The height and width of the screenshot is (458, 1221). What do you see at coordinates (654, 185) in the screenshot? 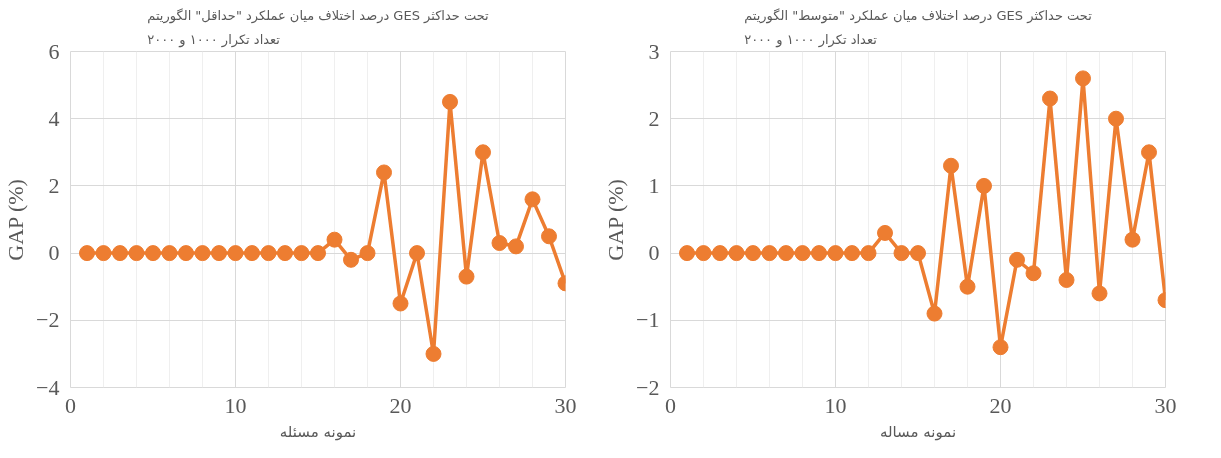
I see `y-tick-label: 1` at bounding box center [654, 185].